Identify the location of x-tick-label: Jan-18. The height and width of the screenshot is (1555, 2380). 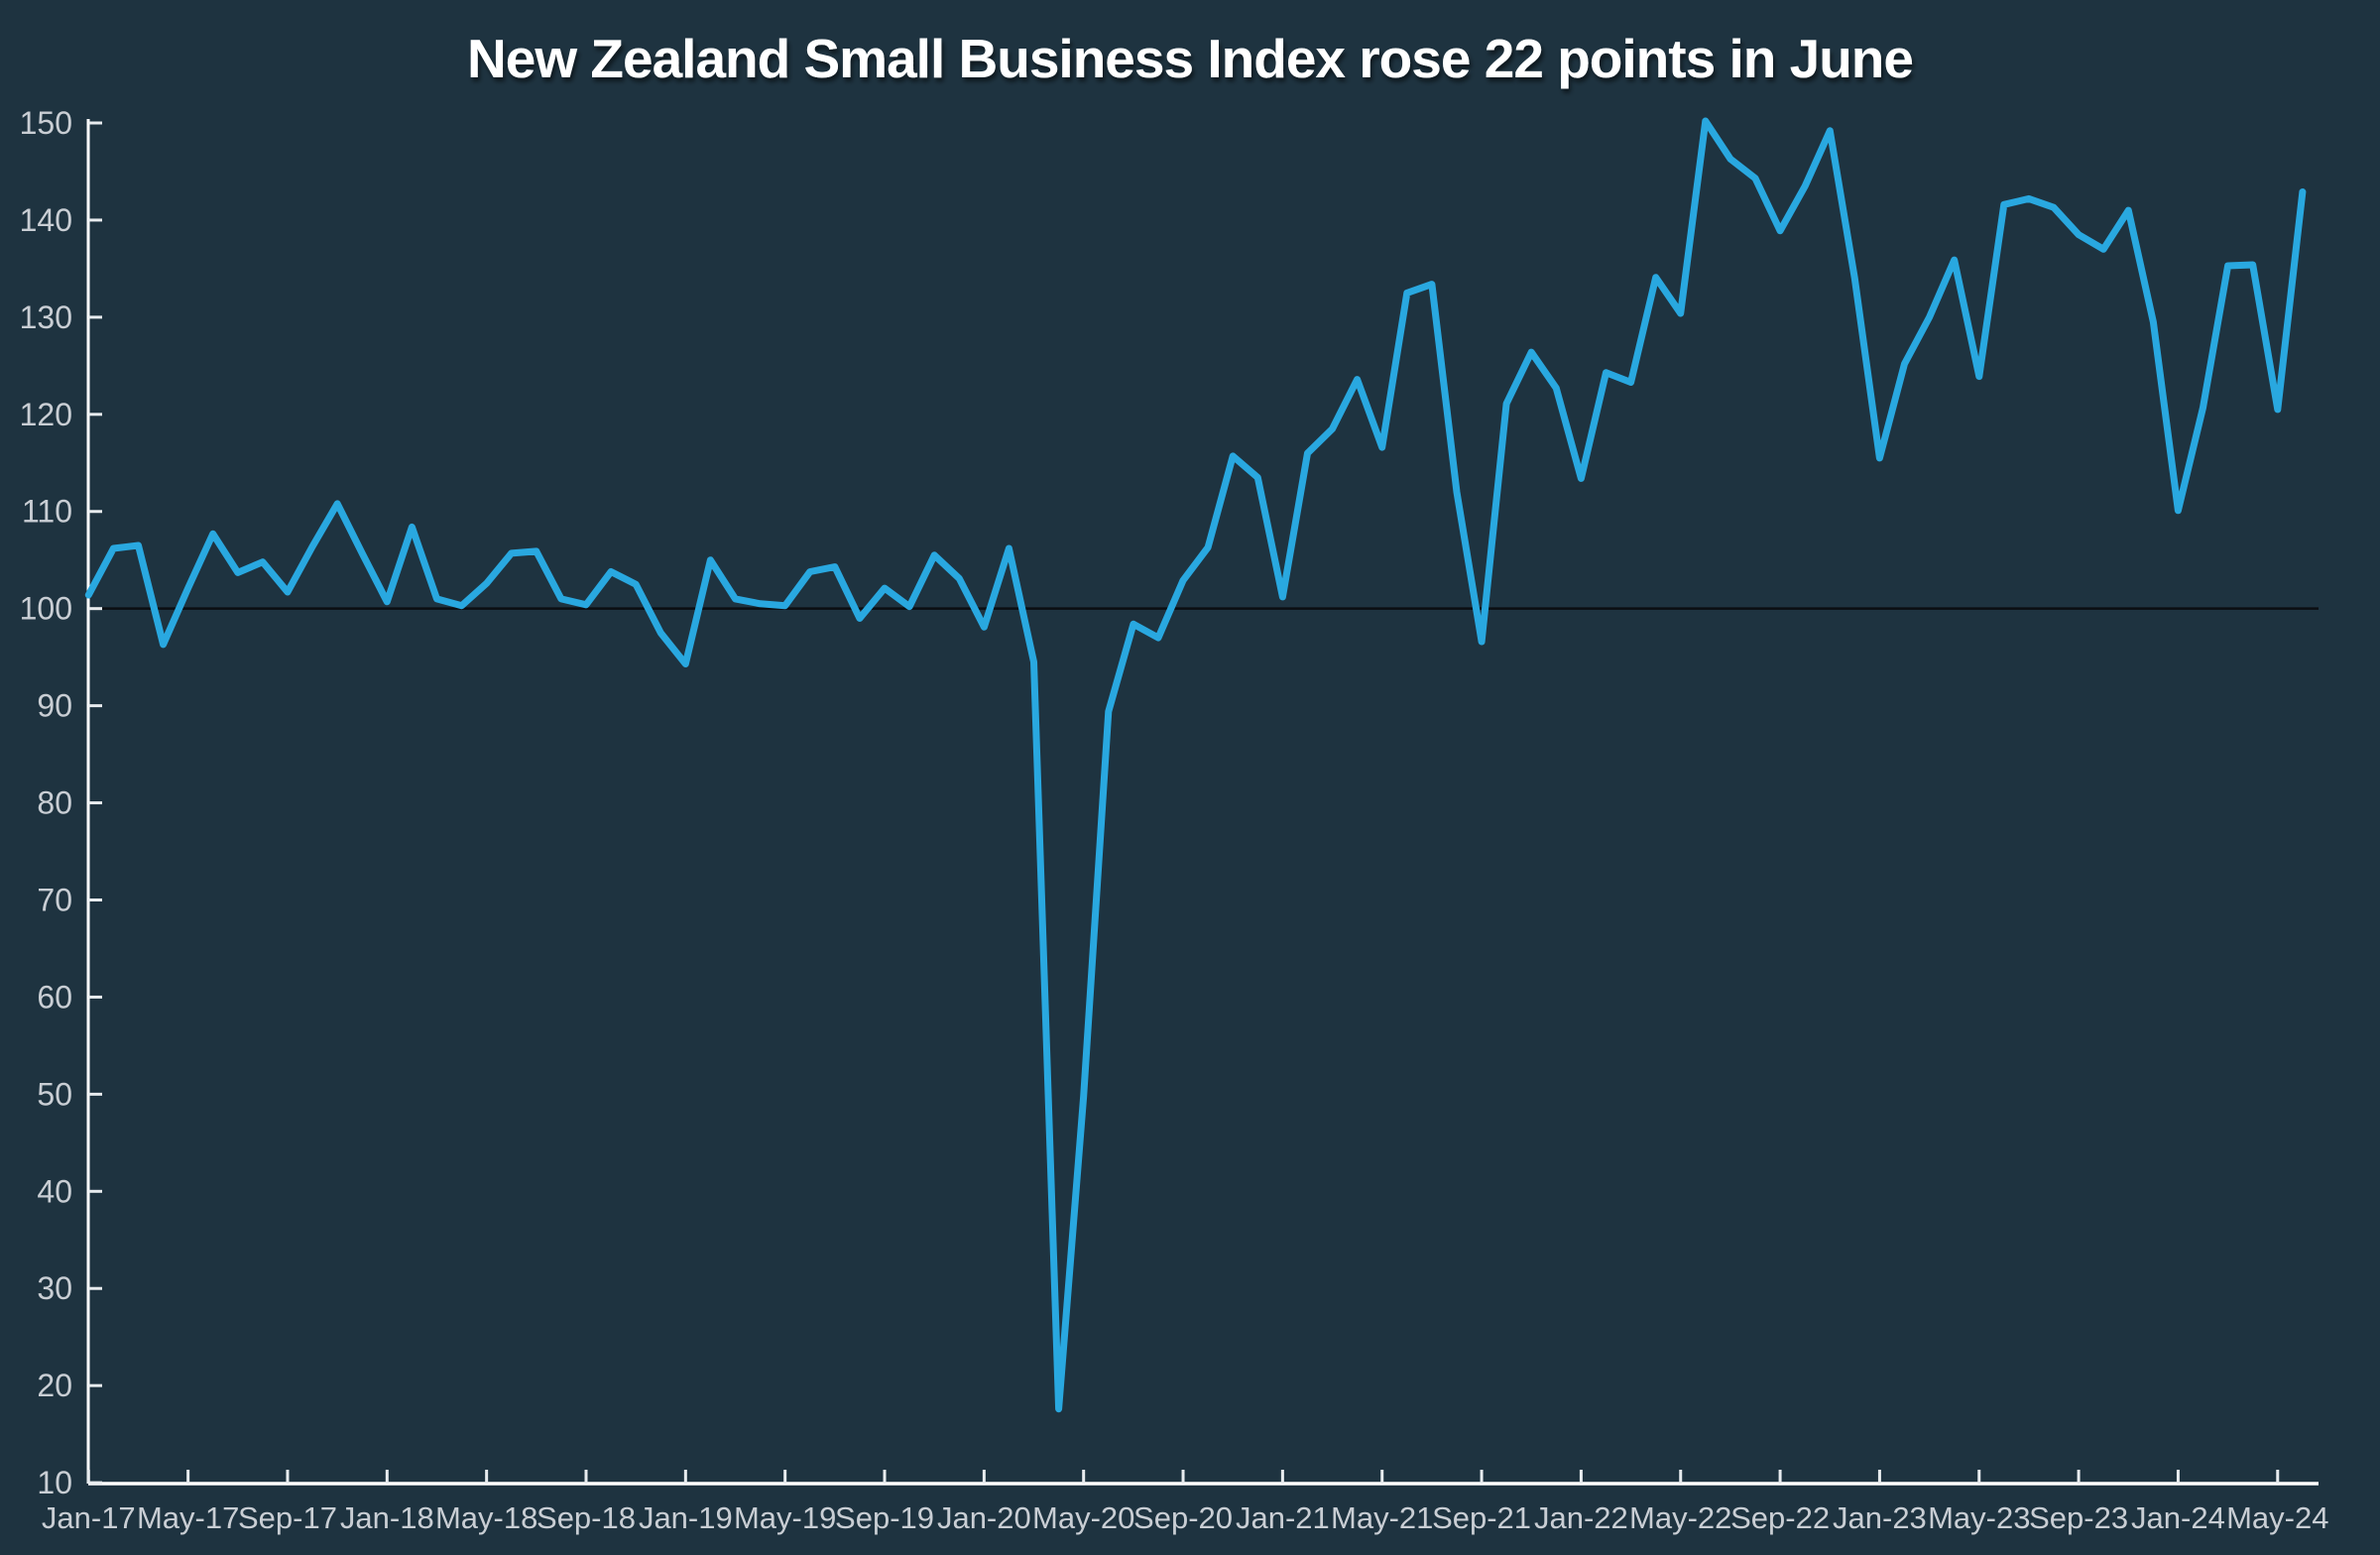
(387, 1517).